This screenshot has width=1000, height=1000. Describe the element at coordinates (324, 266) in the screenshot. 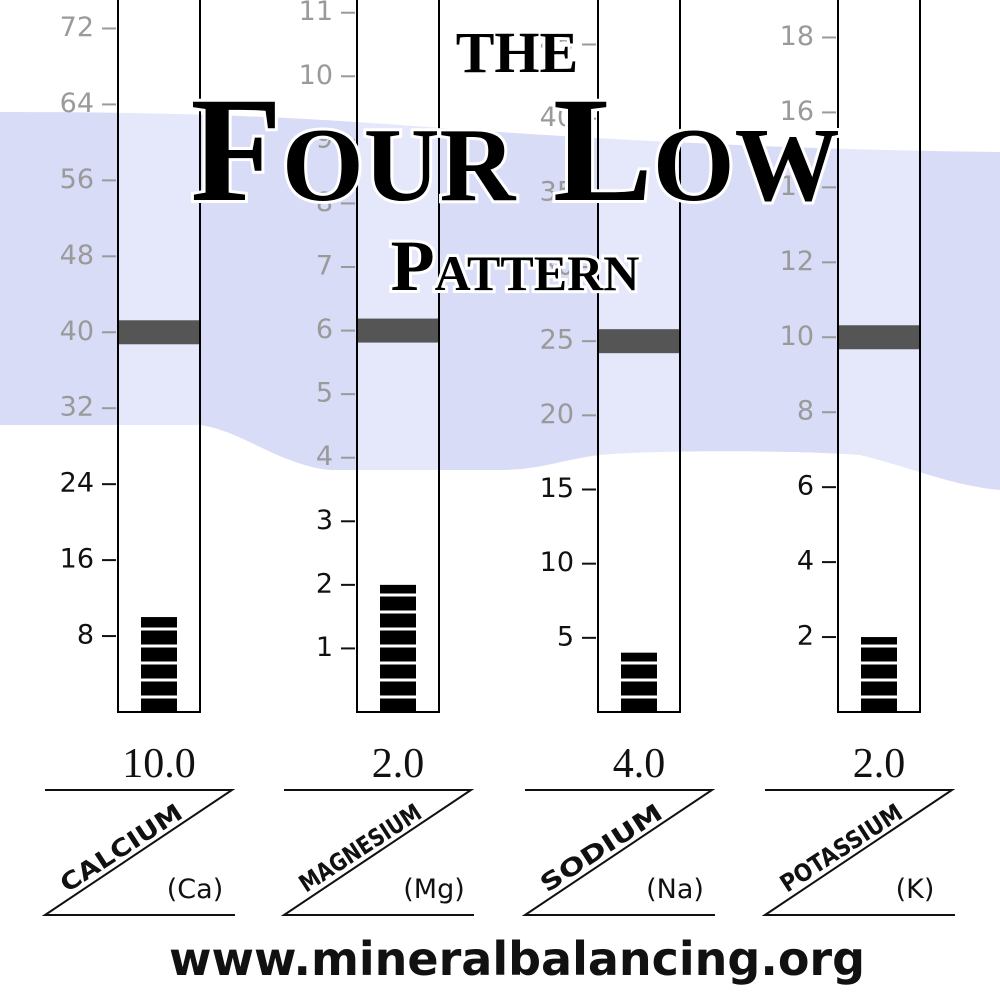

I see `y-tick-label: 7` at that location.